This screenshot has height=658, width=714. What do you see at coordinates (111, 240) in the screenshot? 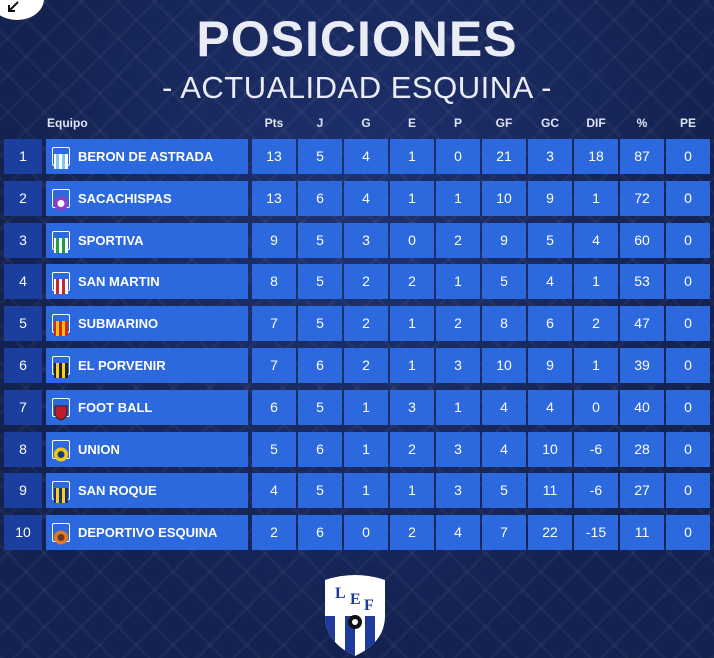
I see `team-name: SPORTIVA` at bounding box center [111, 240].